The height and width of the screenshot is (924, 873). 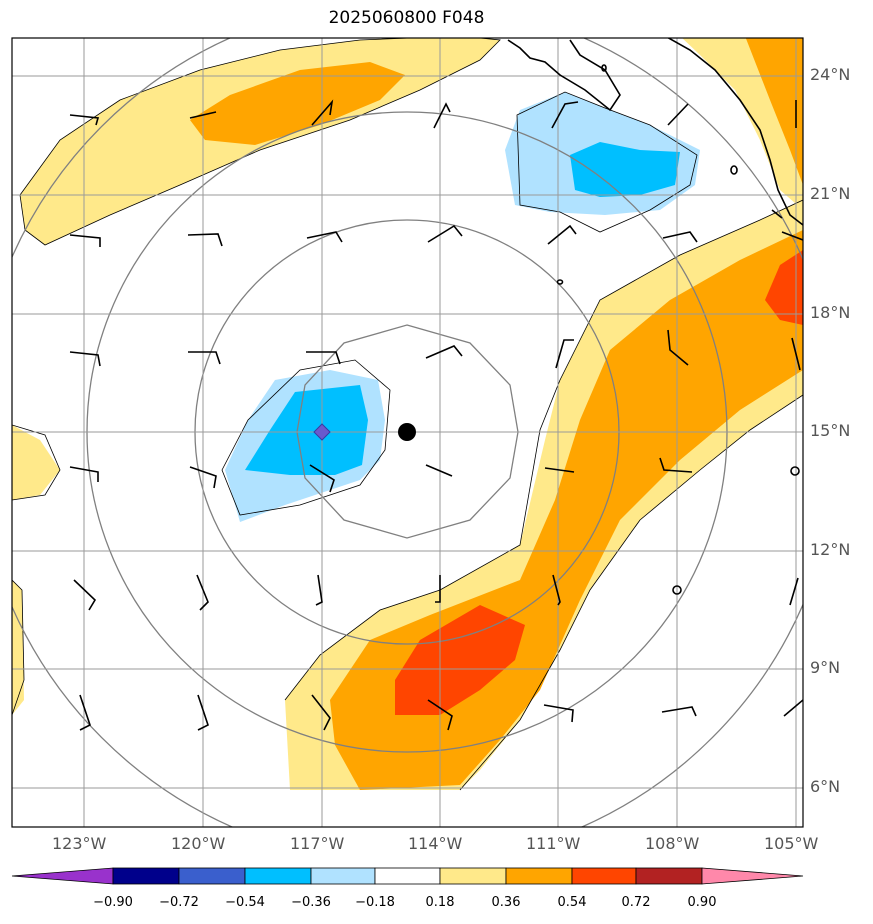 What do you see at coordinates (260, 141) in the screenshot?
I see `positive-anomaly-band-north` at bounding box center [260, 141].